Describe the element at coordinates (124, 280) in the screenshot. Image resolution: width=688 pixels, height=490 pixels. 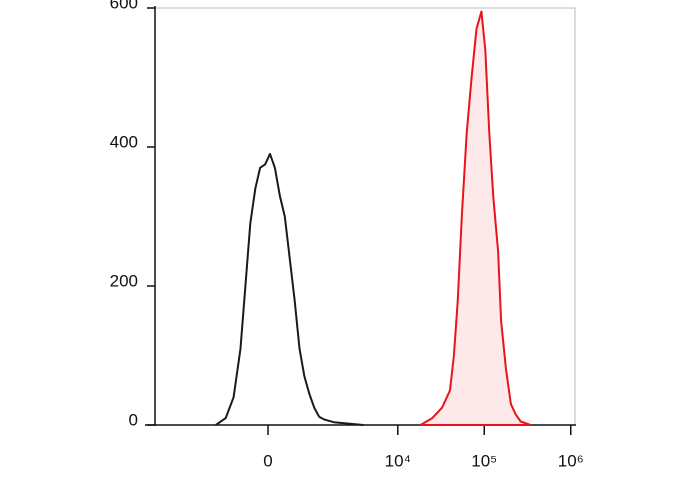
I see `y-tick-label: 200` at that location.